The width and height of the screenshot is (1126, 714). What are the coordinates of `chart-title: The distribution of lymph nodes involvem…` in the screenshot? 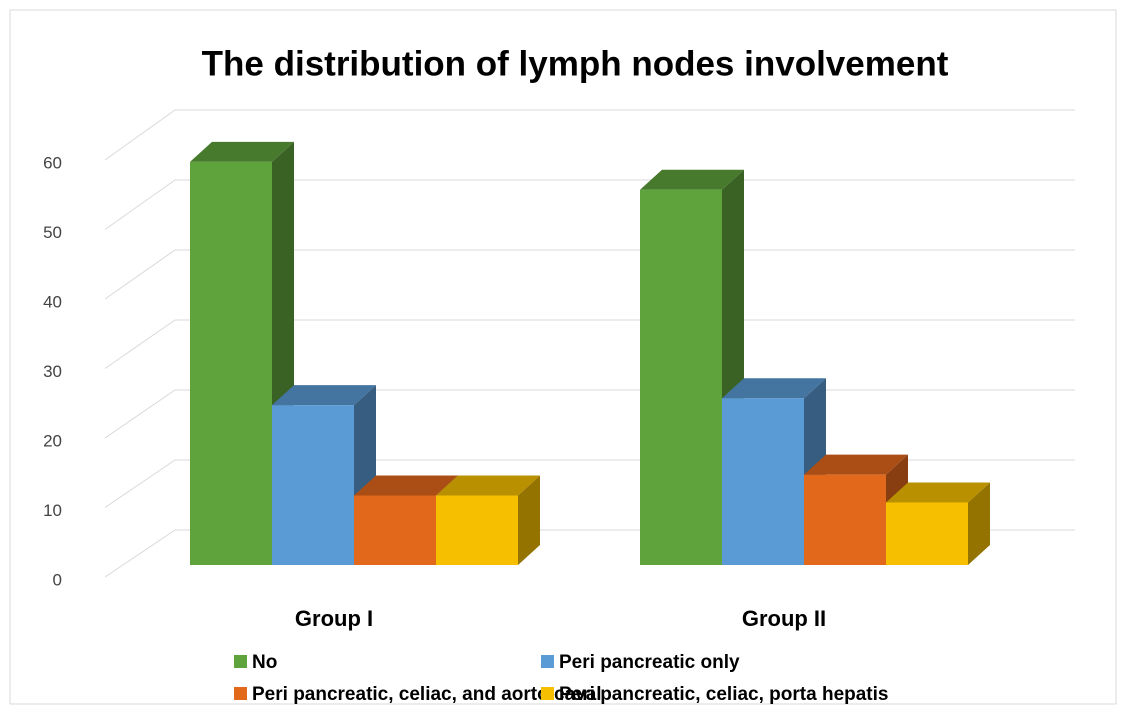 It's located at (575, 63).